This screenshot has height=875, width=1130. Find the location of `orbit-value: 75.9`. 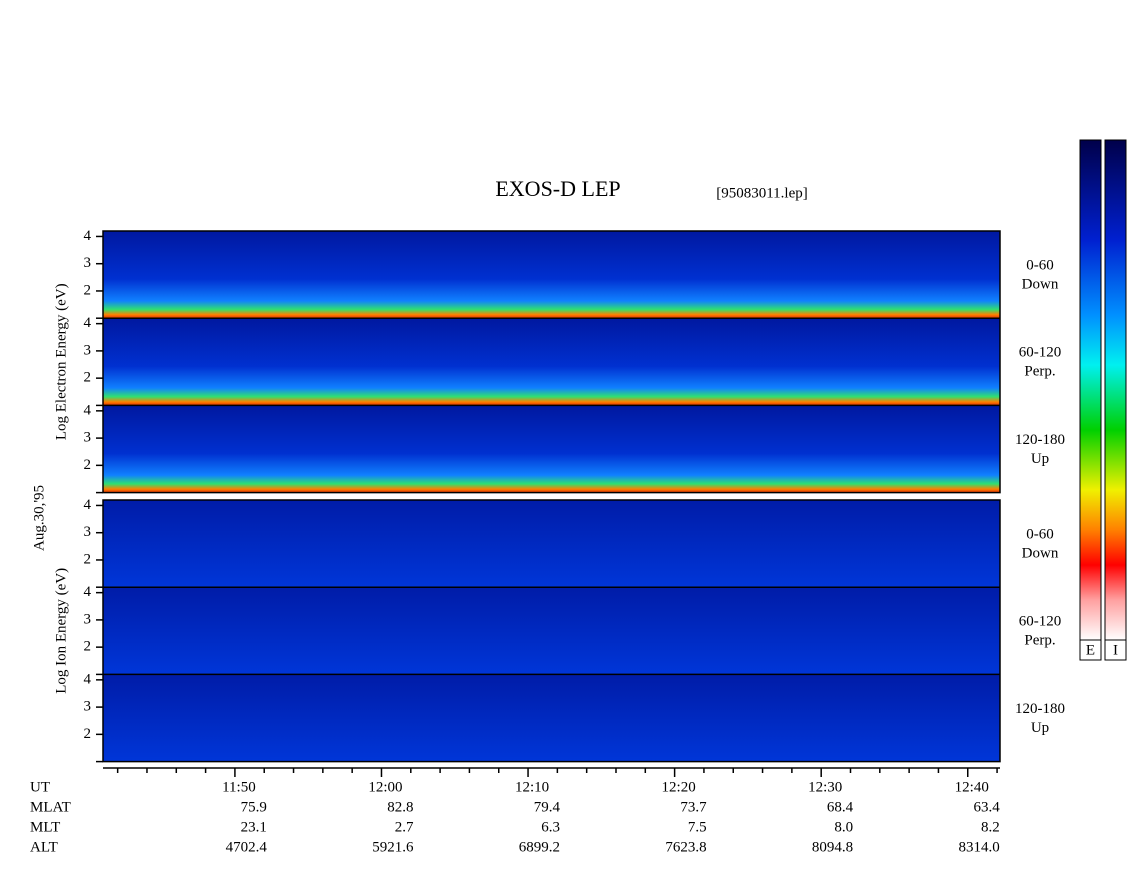

orbit-value: 75.9 is located at coordinates (254, 807).